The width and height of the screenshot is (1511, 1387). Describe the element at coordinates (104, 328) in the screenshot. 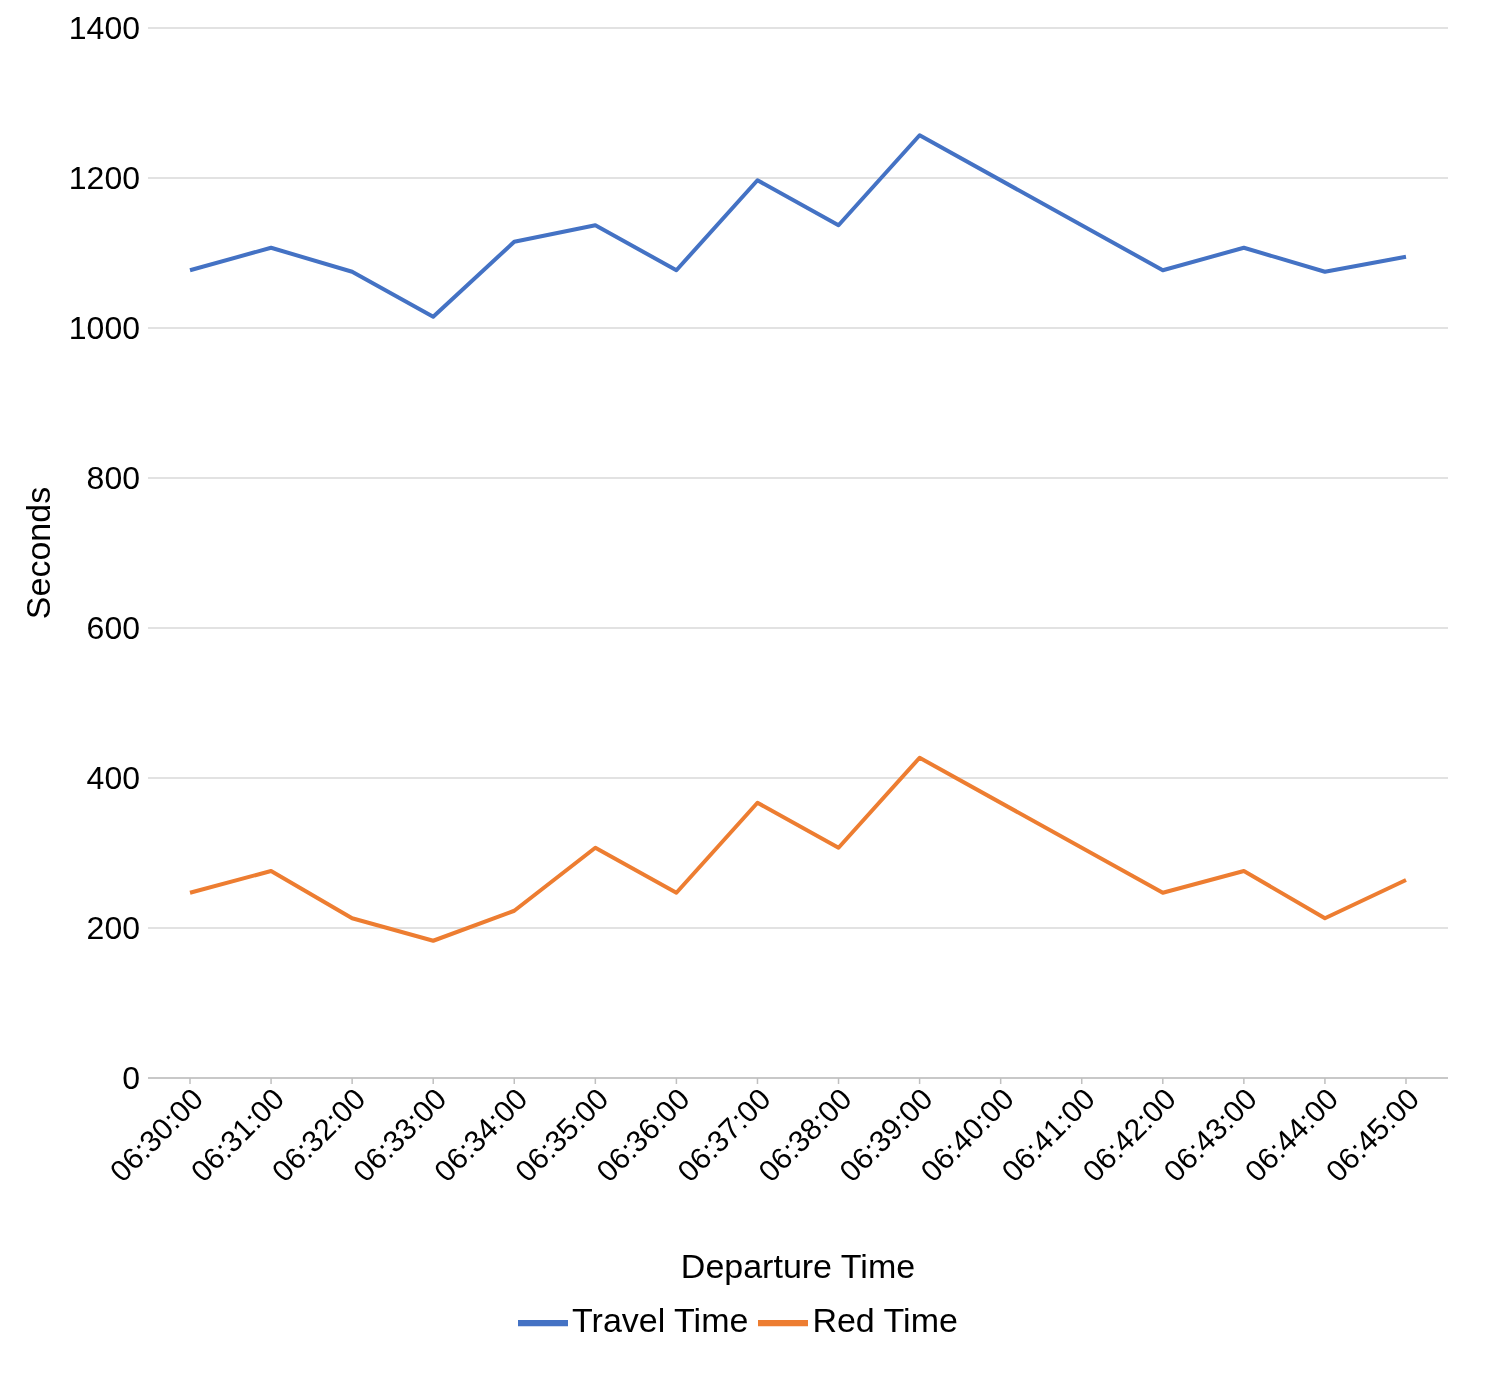

I see `y-tick-label: 1000` at that location.